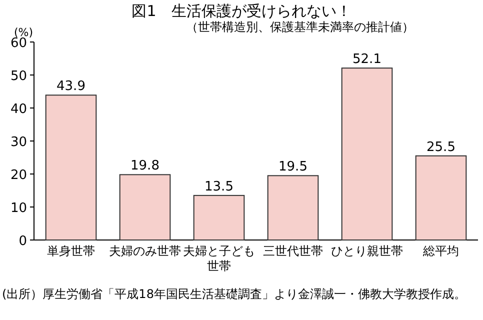 Image resolution: width=483 pixels, height=320 pixels. Describe the element at coordinates (18, 142) in the screenshot. I see `y-tick-label: 30` at that location.